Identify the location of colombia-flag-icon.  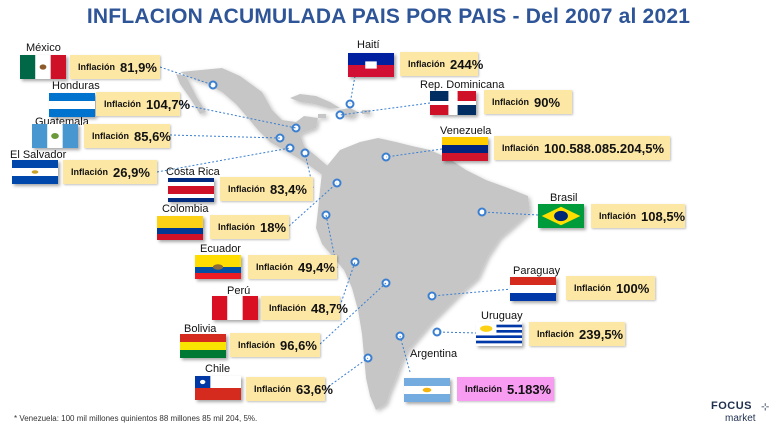
(180, 228).